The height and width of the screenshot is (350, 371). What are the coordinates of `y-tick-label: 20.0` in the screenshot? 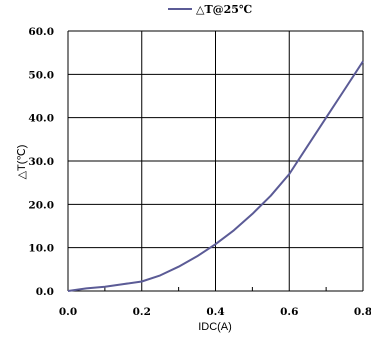 It's located at (41, 205).